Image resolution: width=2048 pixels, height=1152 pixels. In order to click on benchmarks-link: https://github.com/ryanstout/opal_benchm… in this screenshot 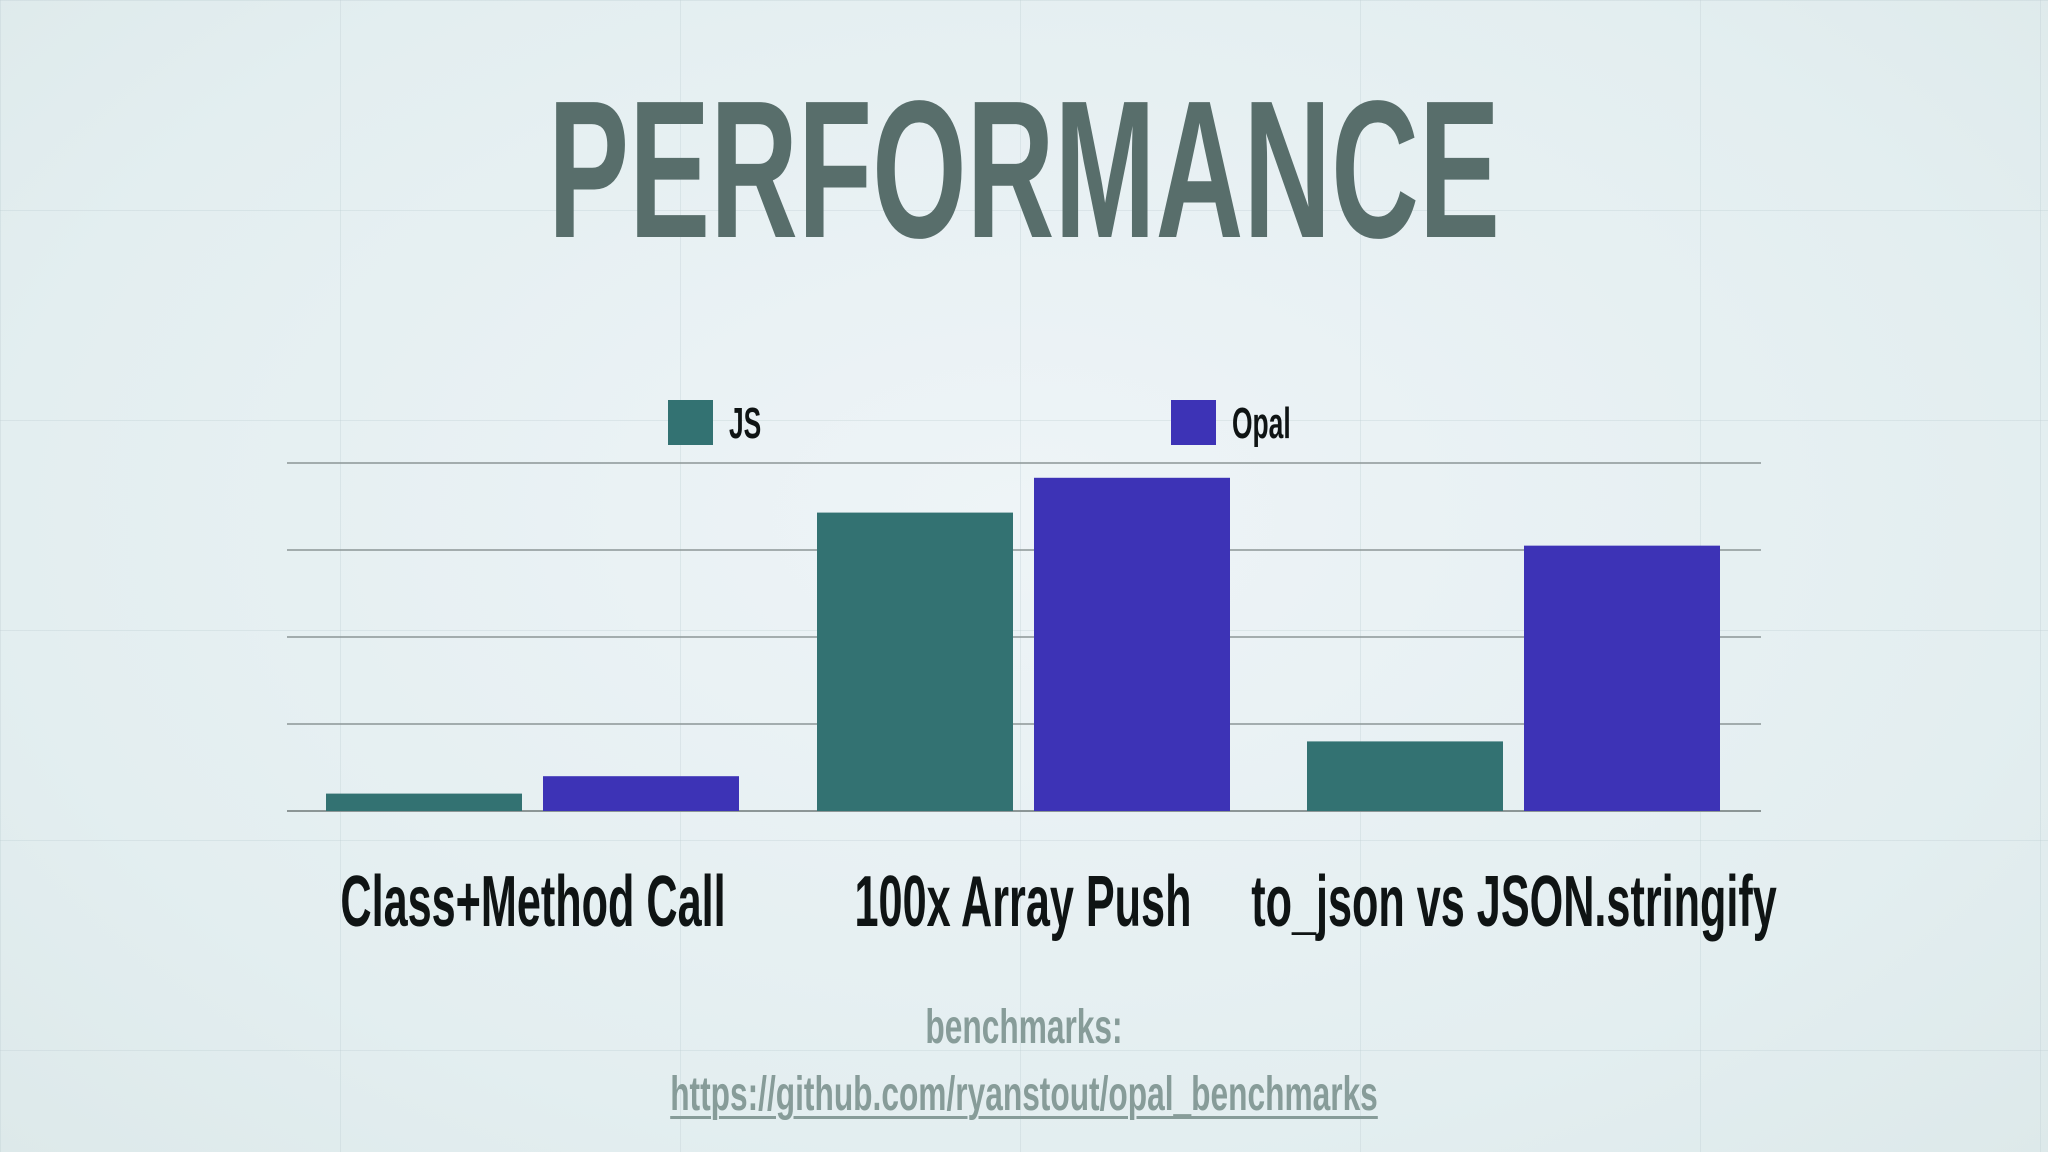, I will do `click(1024, 1094)`.